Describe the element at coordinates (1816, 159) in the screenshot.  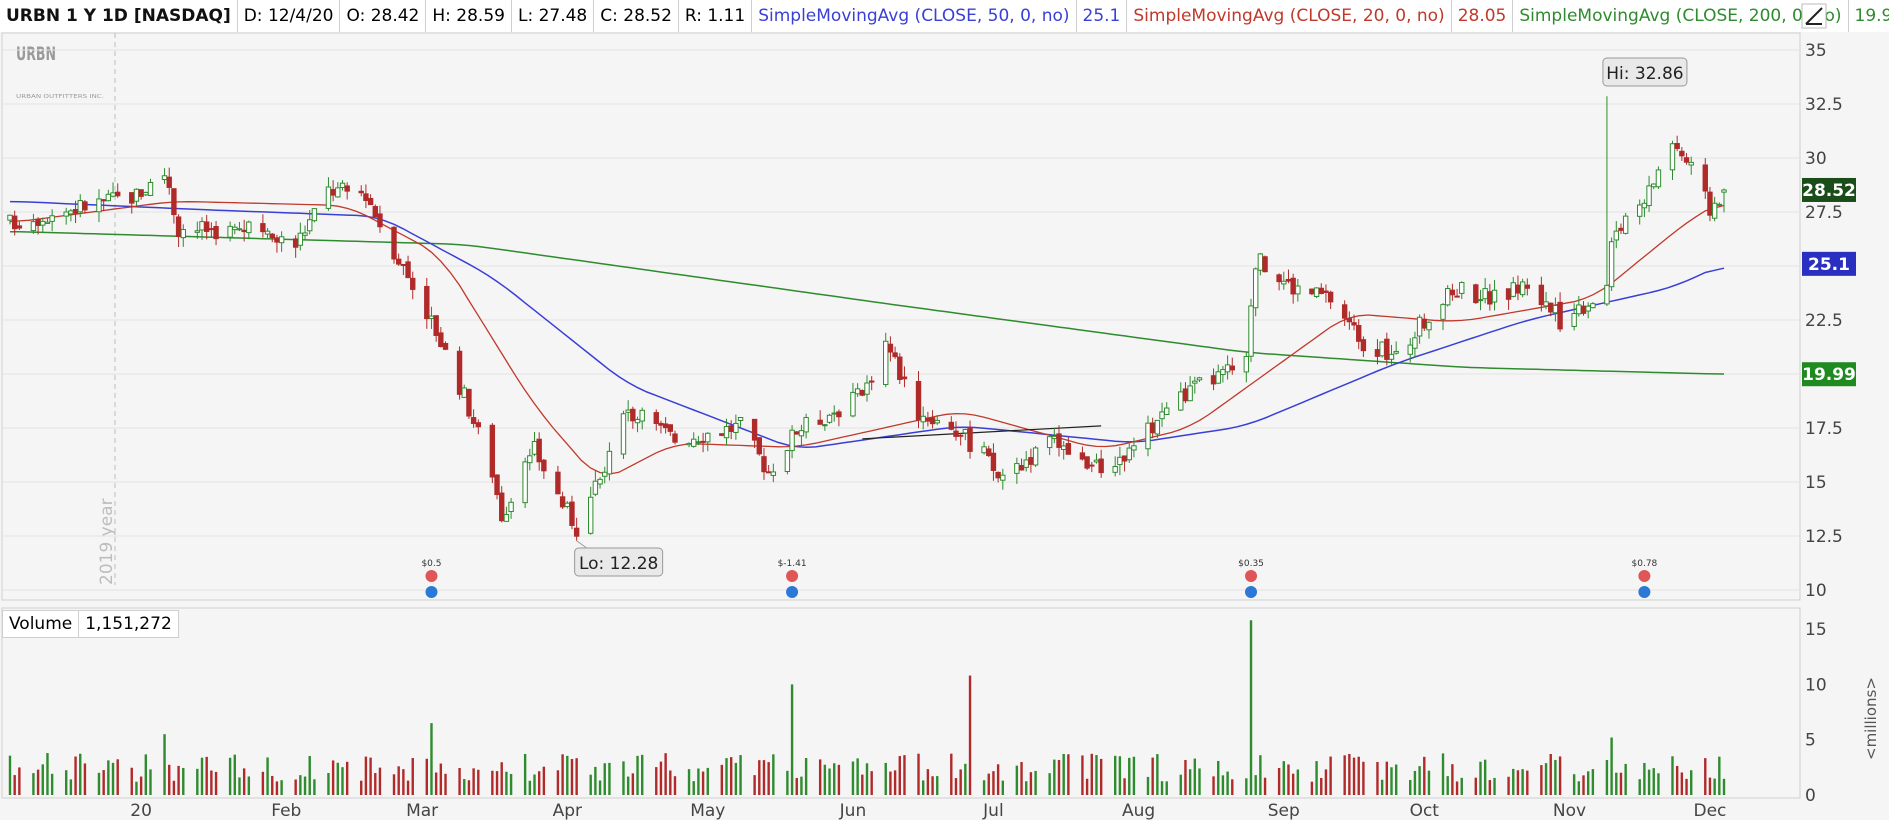
I see `price-tick-label: 30` at that location.